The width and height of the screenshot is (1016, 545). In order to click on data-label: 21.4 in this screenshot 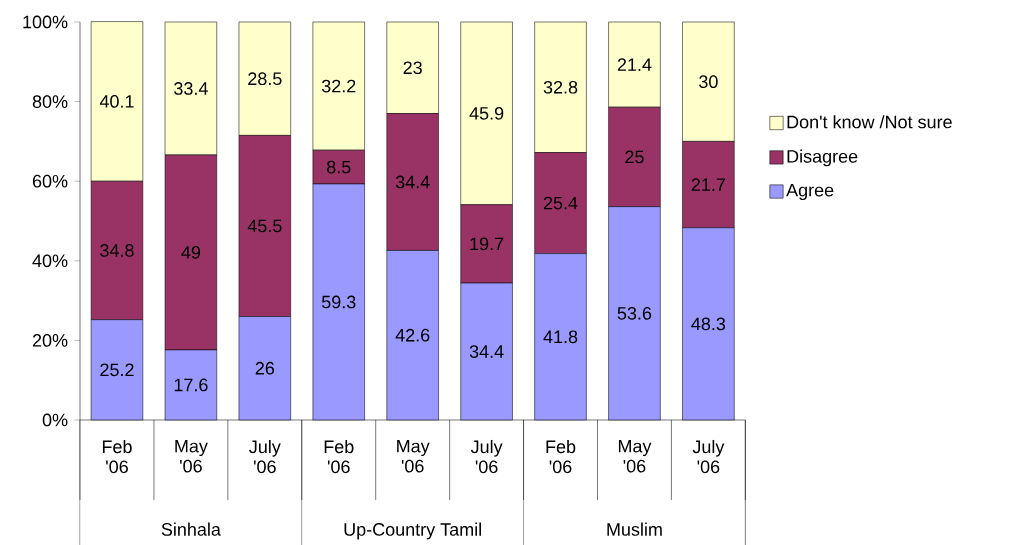, I will do `click(634, 64)`.